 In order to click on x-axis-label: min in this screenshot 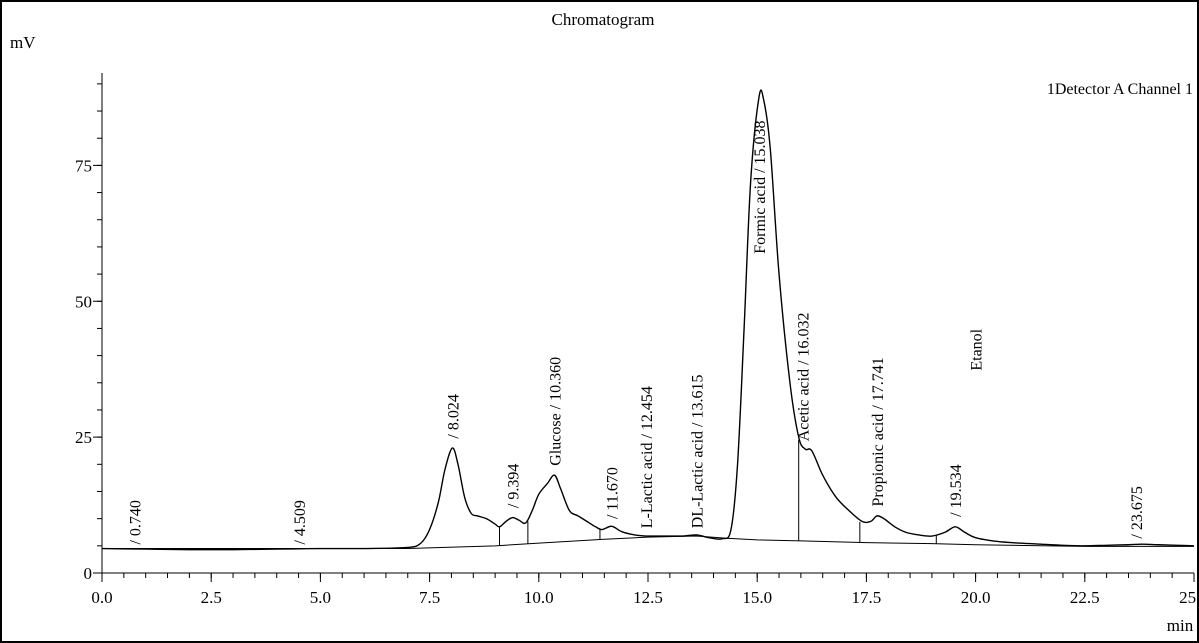, I will do `click(1180, 625)`.